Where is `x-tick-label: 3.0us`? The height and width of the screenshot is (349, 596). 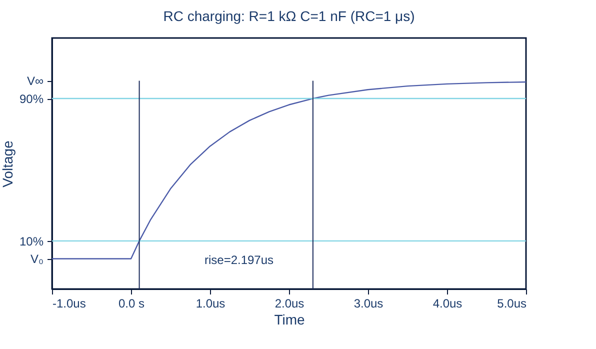
x-tick-label: 3.0us is located at coordinates (369, 303).